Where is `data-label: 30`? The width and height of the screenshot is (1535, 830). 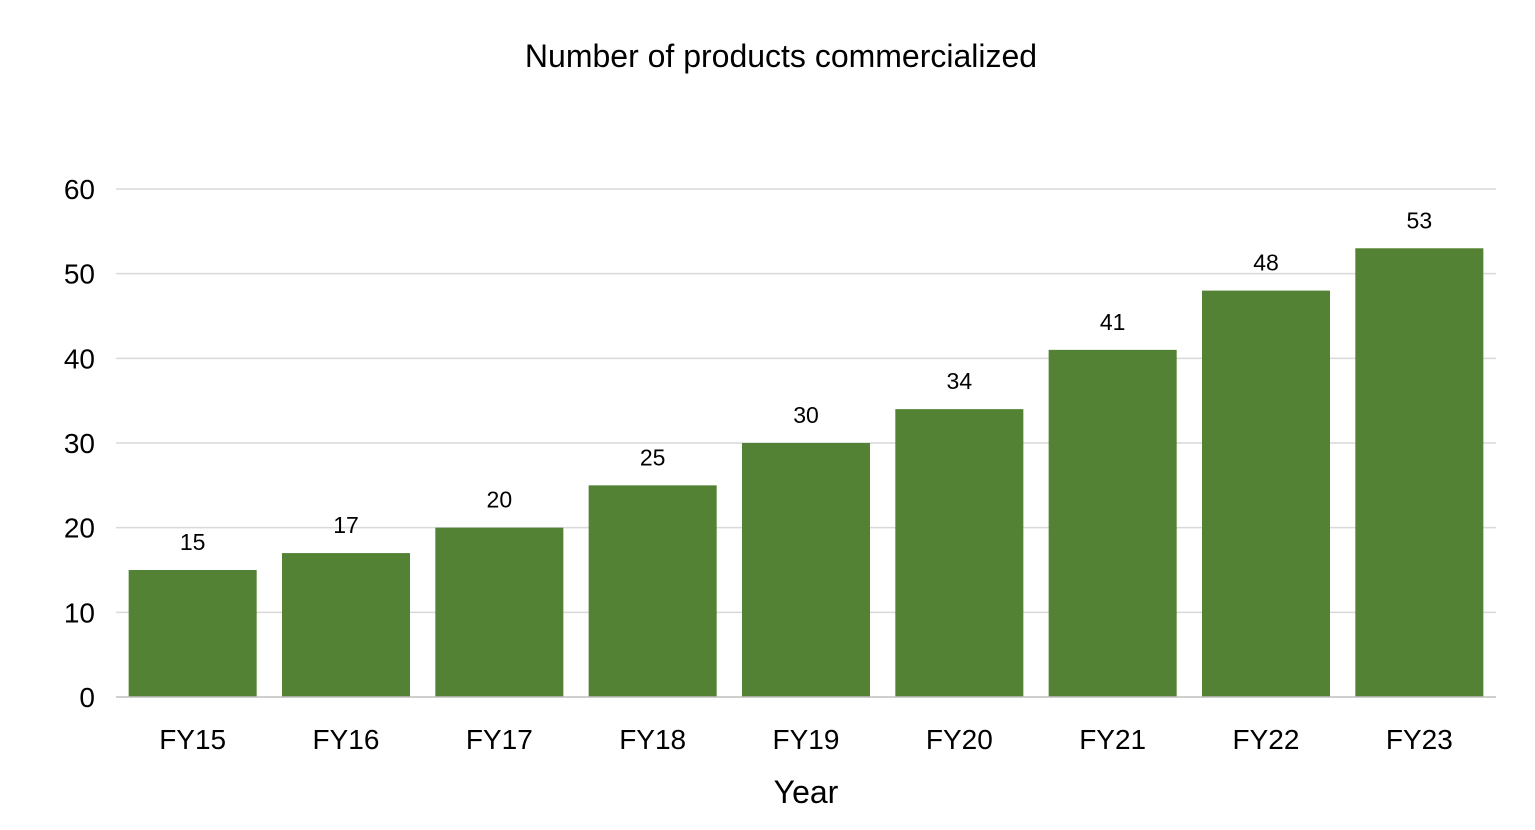
data-label: 30 is located at coordinates (806, 415).